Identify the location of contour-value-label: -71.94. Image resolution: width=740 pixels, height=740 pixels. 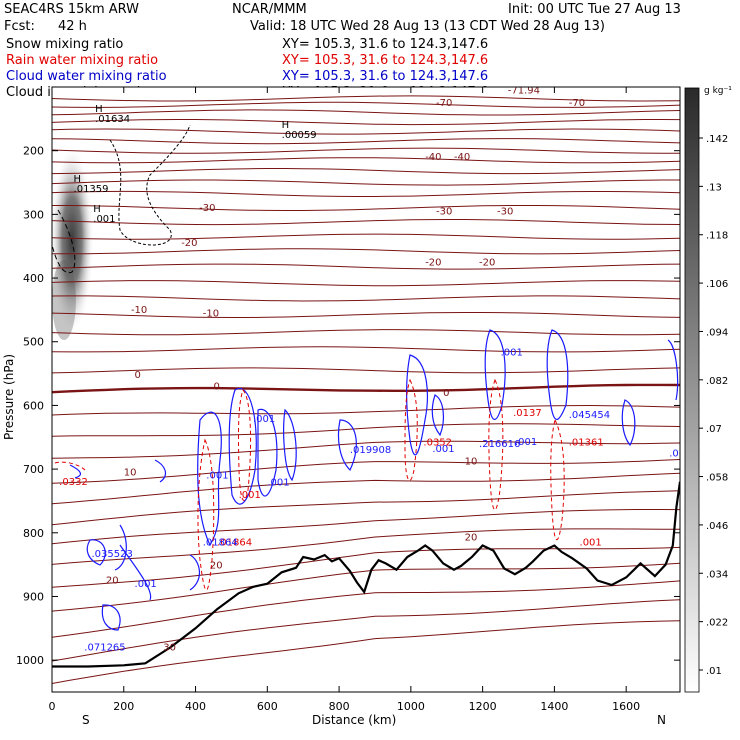
(524, 90).